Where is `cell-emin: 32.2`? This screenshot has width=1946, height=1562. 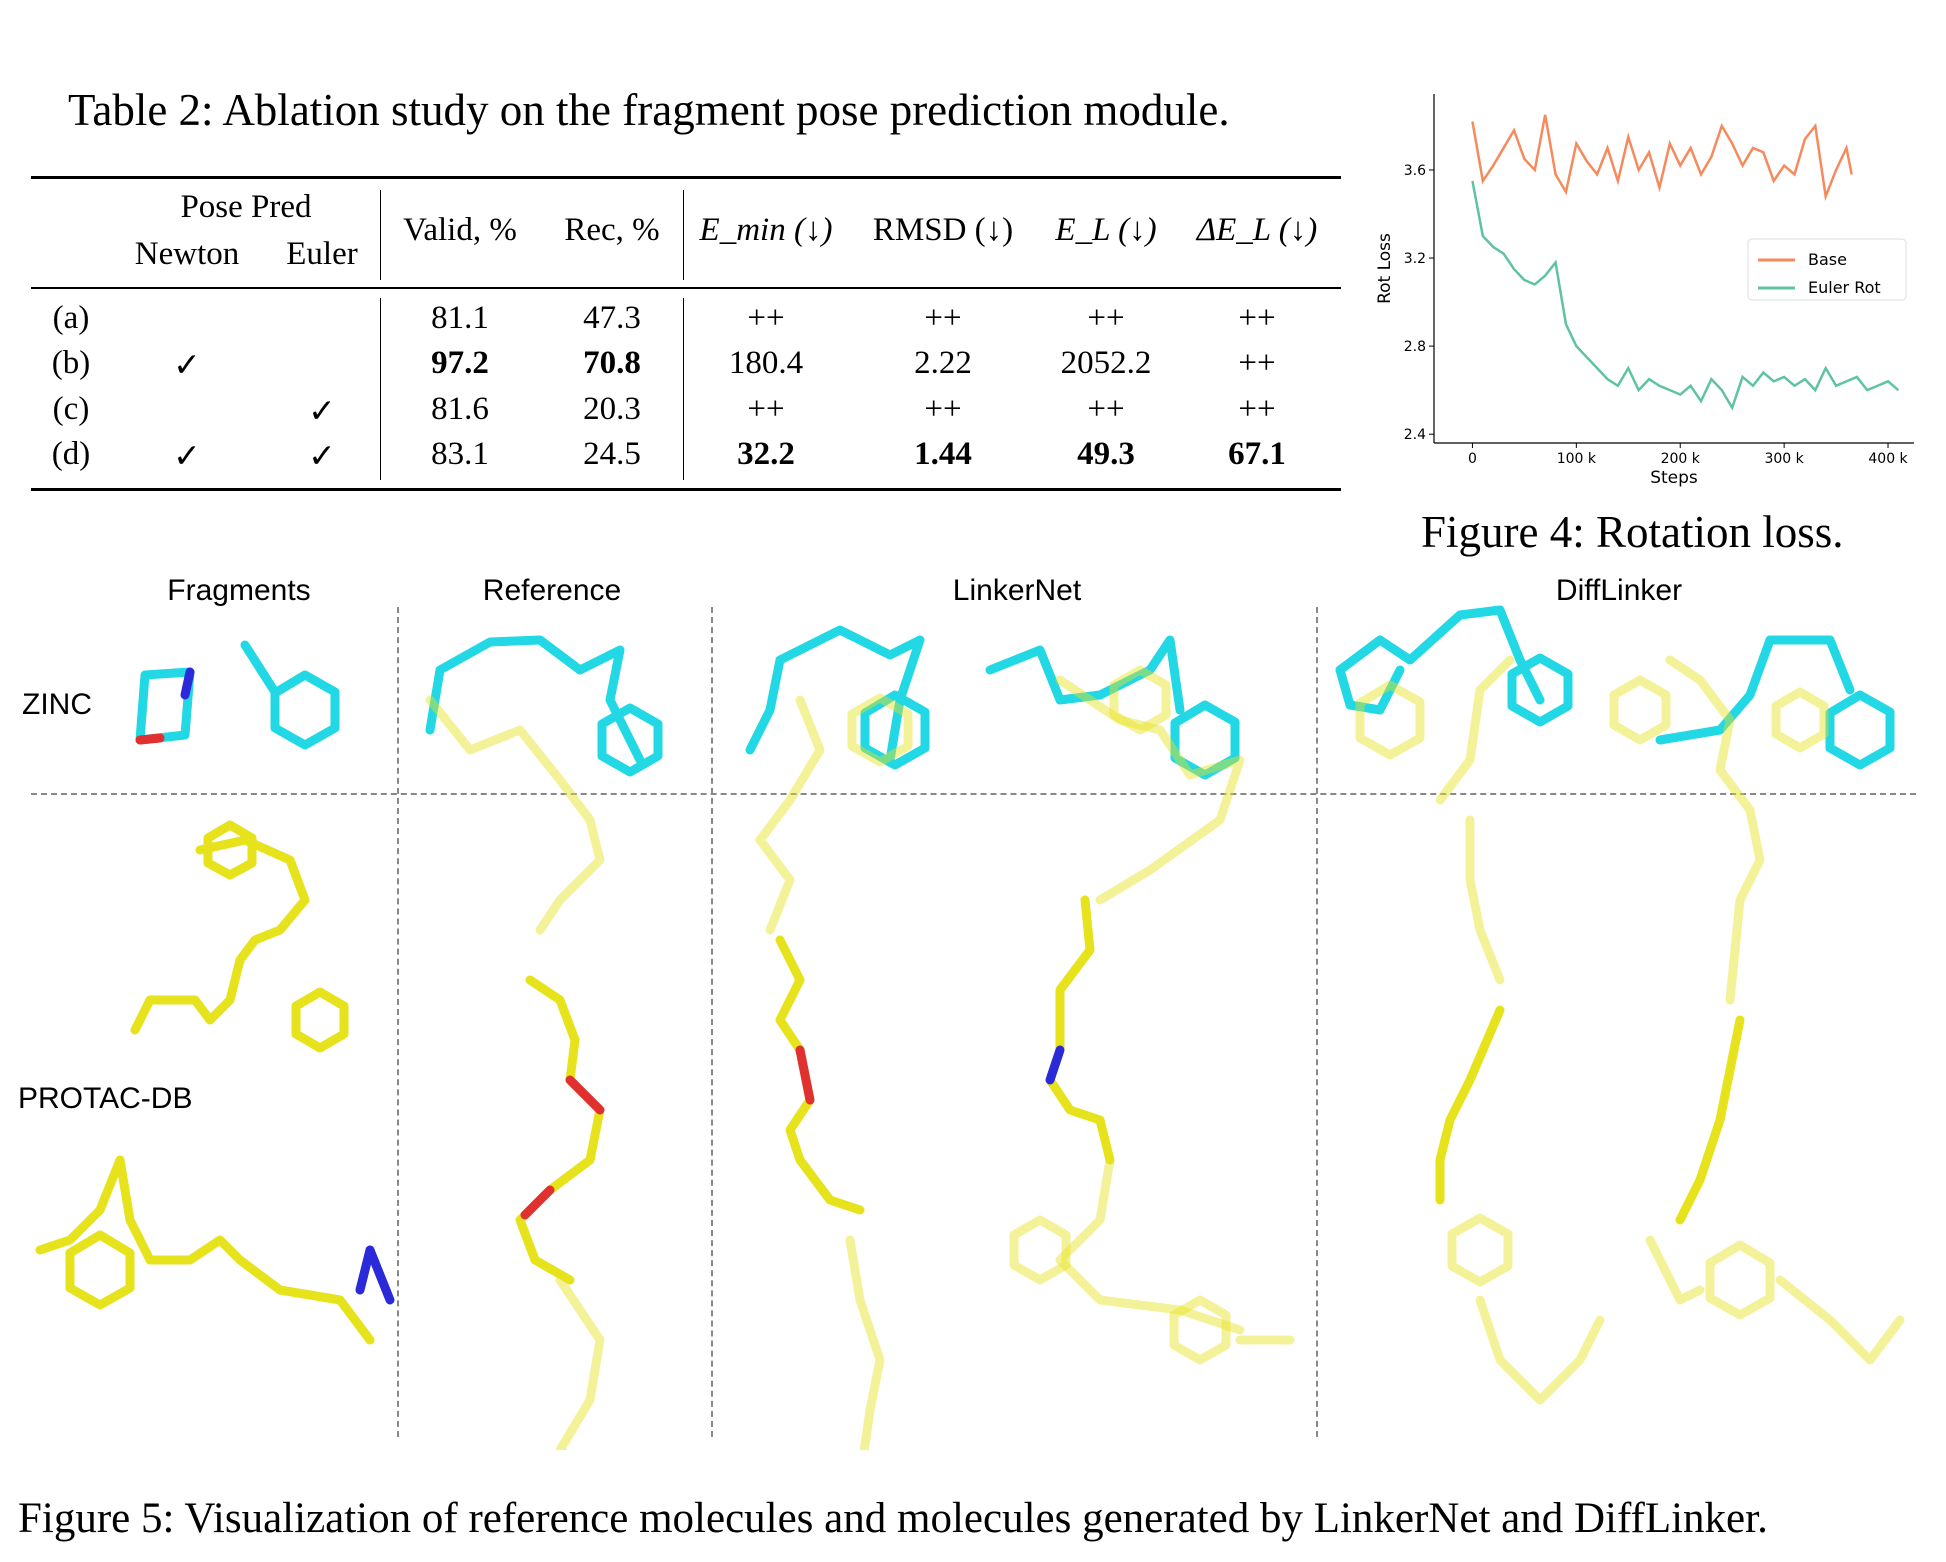 cell-emin: 32.2 is located at coordinates (766, 454).